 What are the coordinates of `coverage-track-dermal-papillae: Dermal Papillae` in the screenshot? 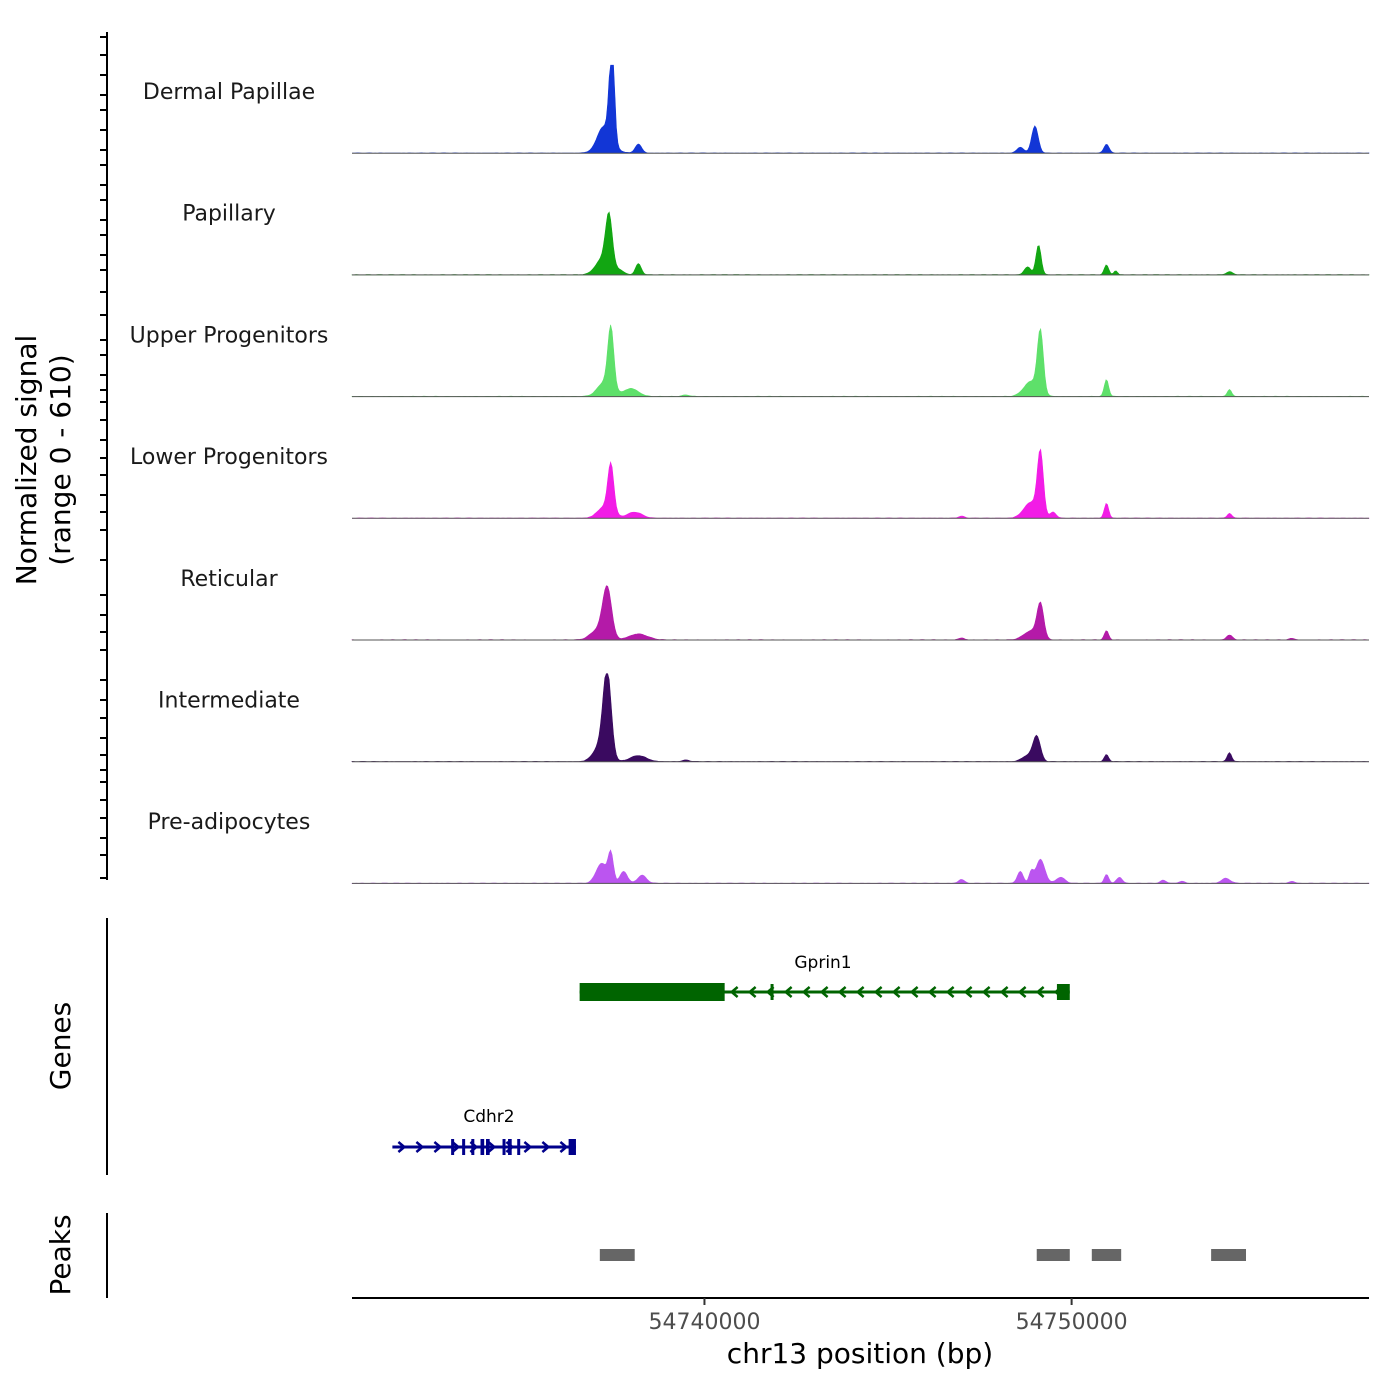 It's located at (756, 109).